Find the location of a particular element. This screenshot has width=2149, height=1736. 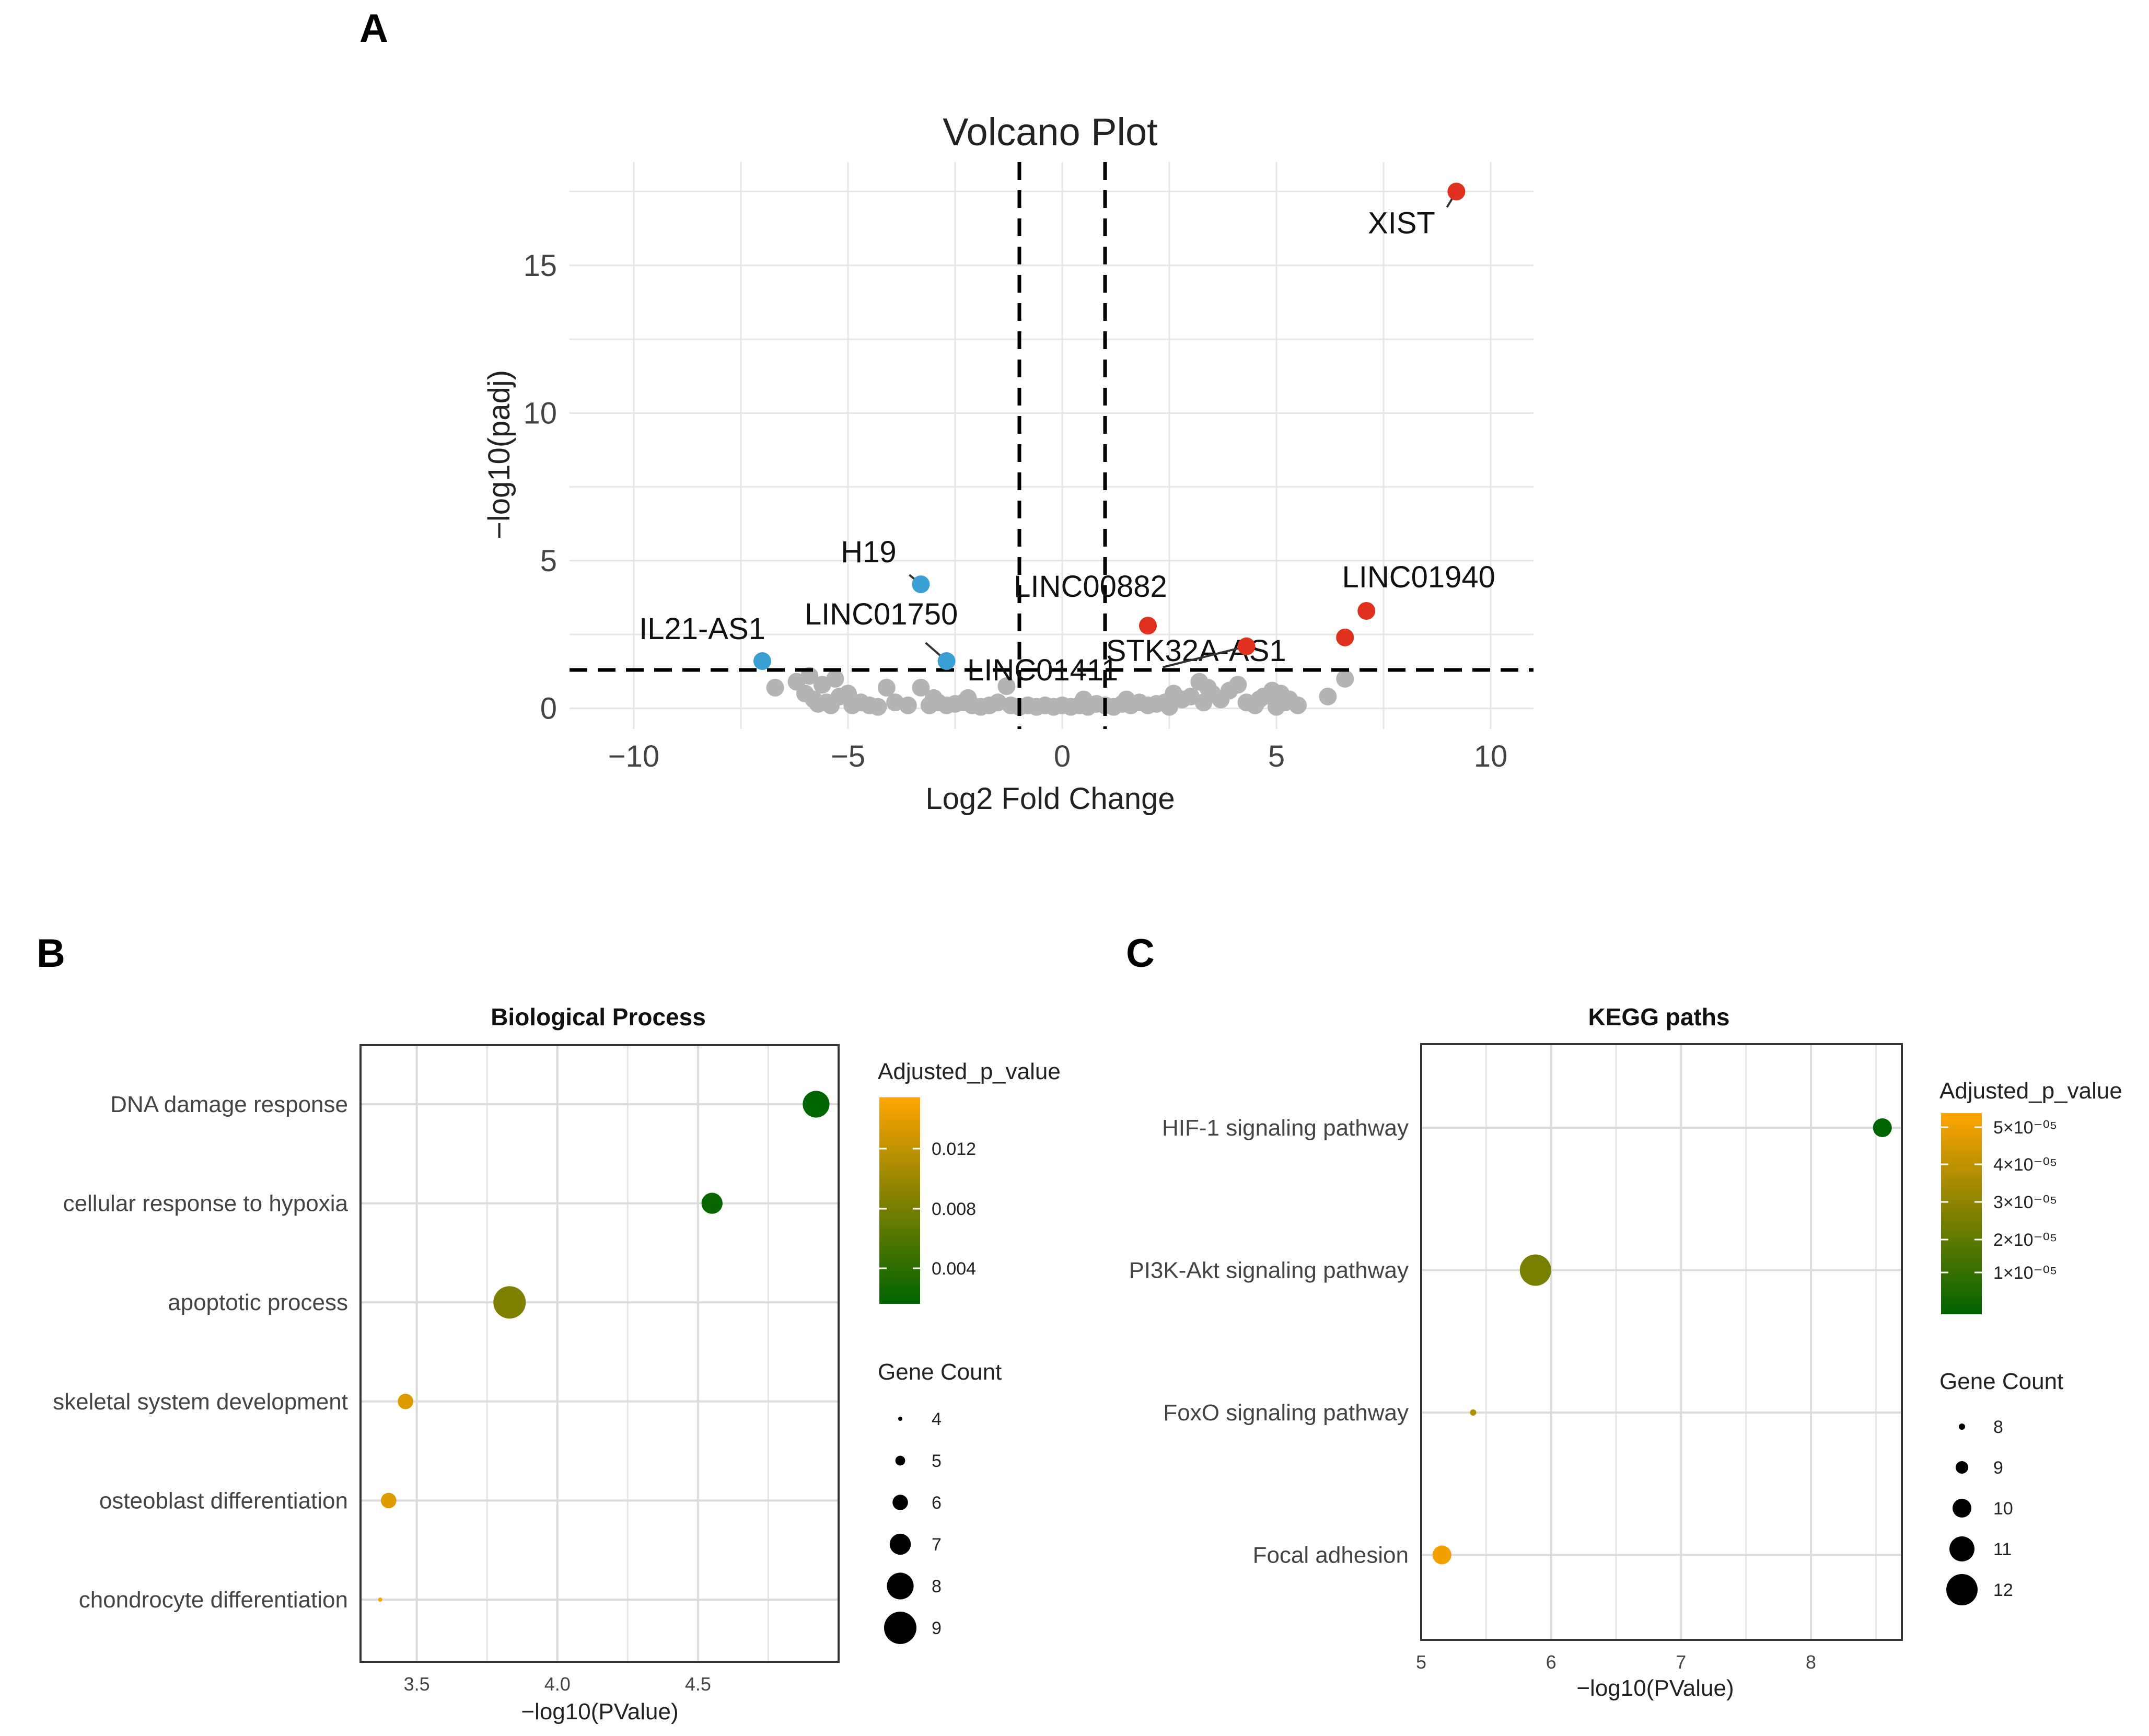

dotplot-category-label: HIF-1 signaling pathway is located at coordinates (1286, 1128).